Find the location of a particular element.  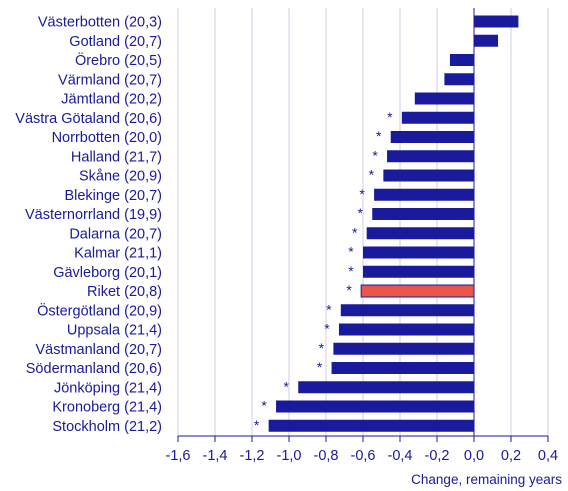

category-label: Kronoberg (21,4) is located at coordinates (107, 408).